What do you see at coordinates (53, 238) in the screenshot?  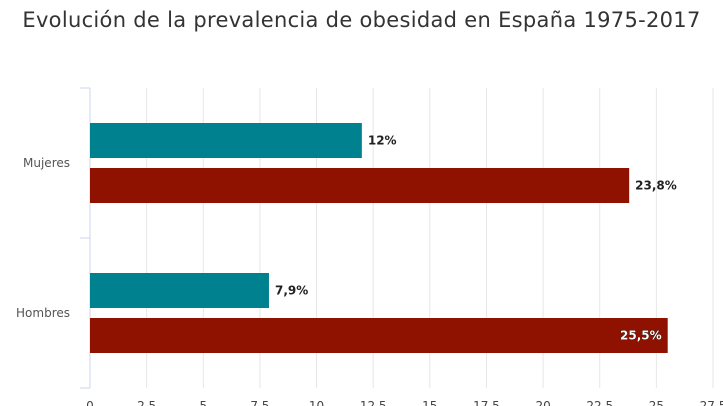 I see `category-axis: Mujeres Hombres` at bounding box center [53, 238].